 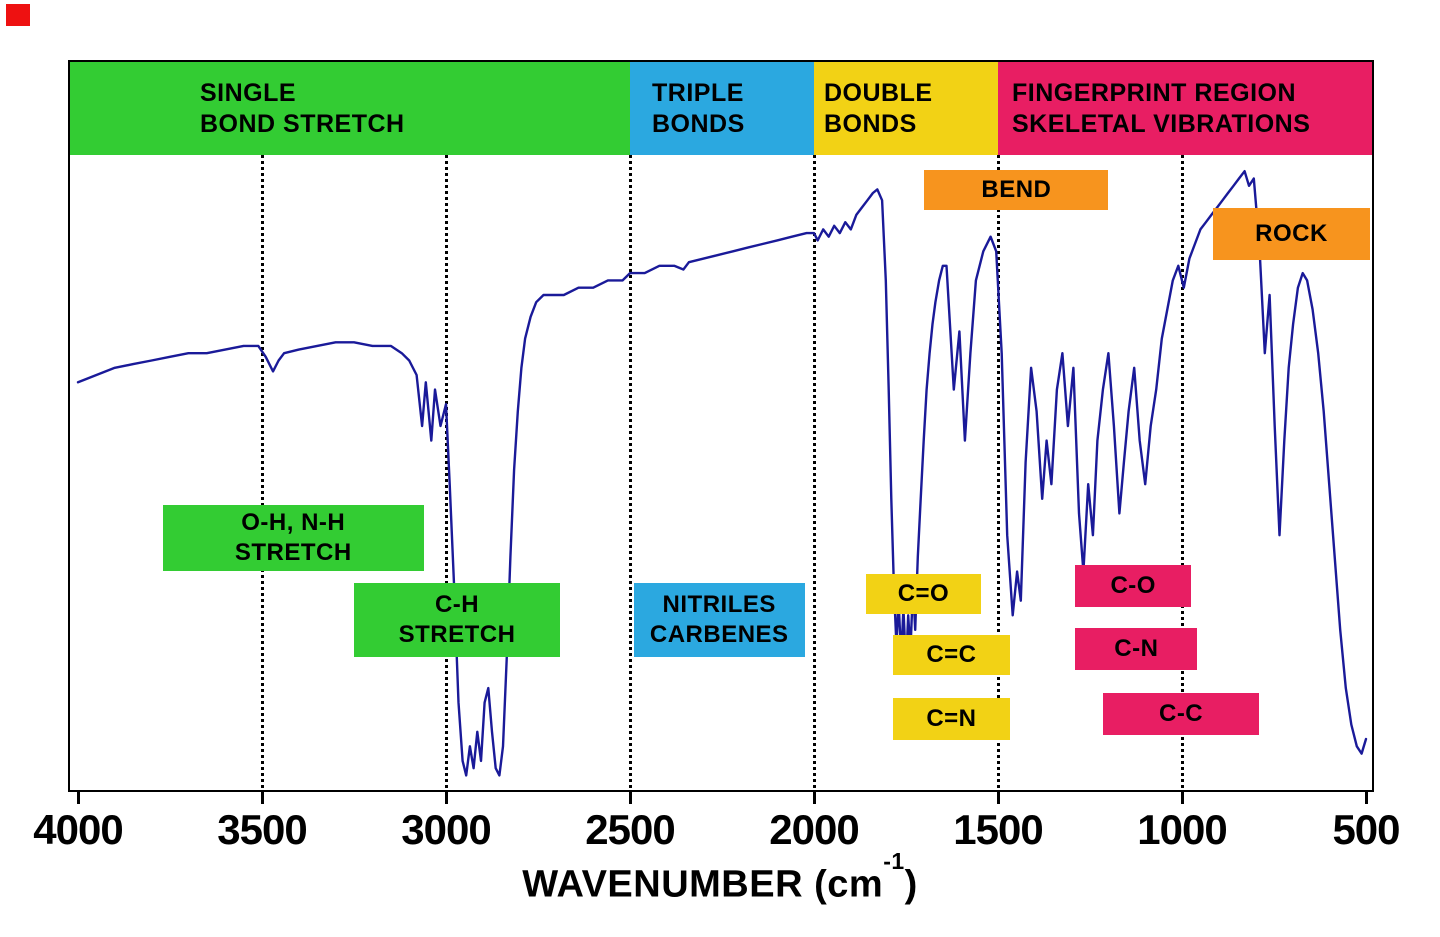 I want to click on annotation-label: C-C, so click(x=1181, y=713).